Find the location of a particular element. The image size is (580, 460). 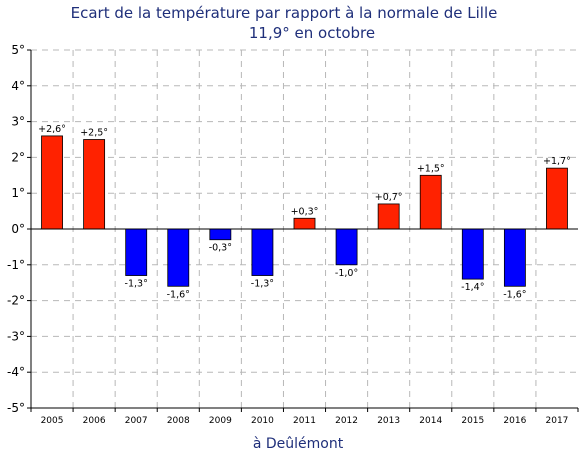

x-tick-label-2006: 2006 is located at coordinates (94, 421).